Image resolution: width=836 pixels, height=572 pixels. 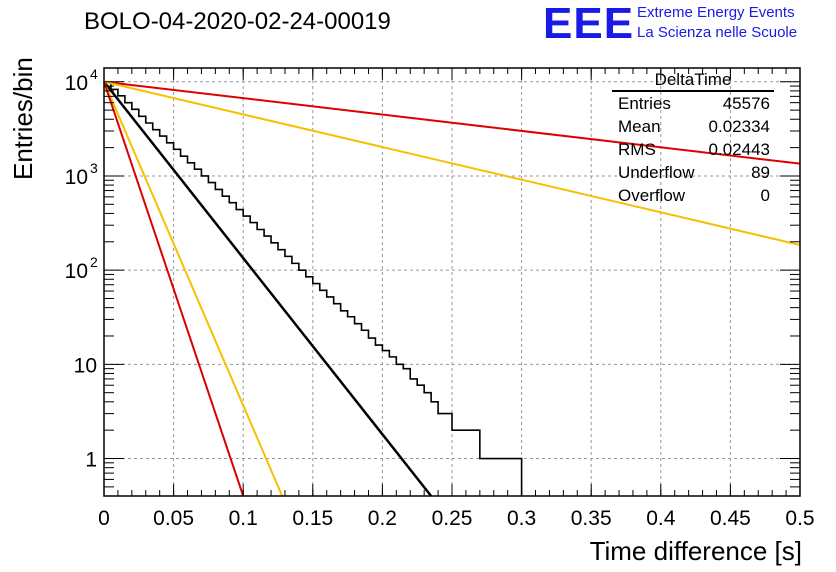 I want to click on stats-row-entries: Entries 45576, so click(x=695, y=103).